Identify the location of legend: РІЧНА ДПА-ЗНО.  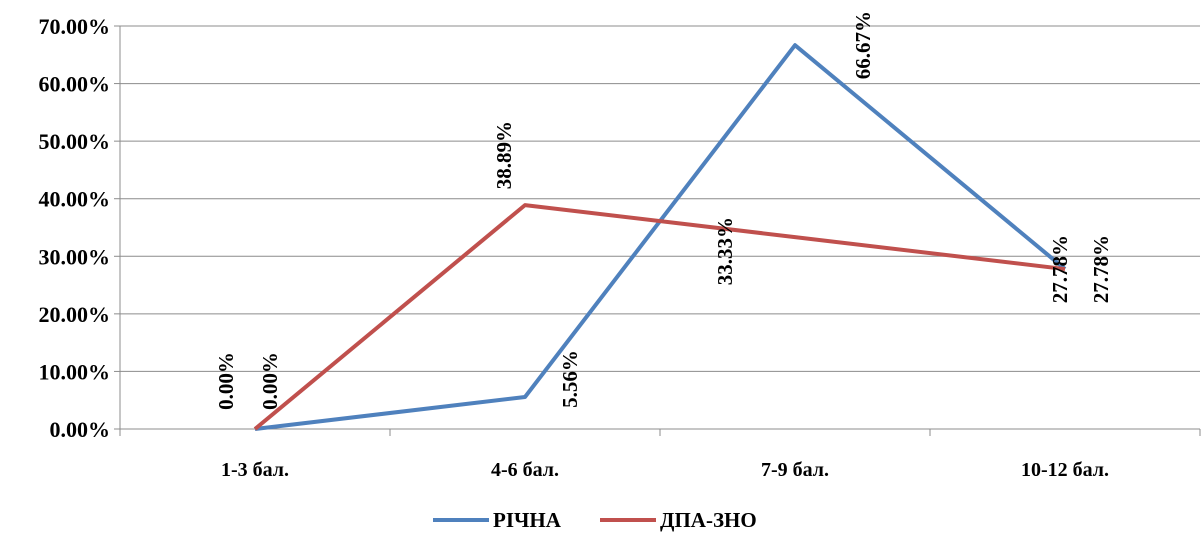
(595, 520).